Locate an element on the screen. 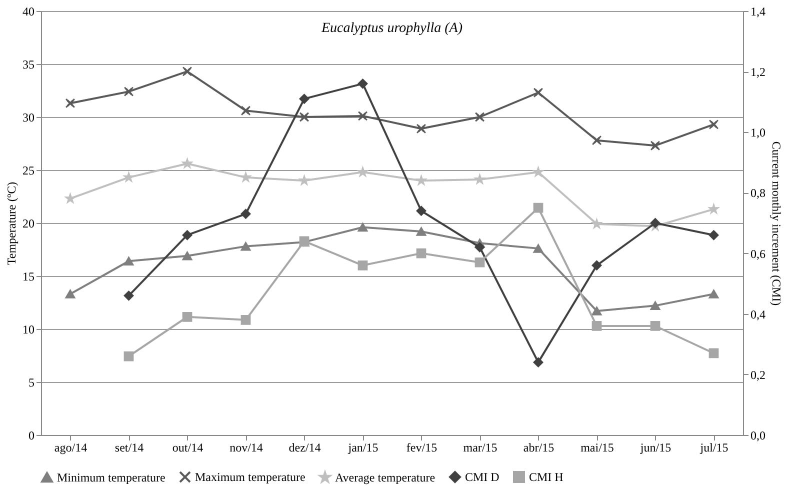  y-tick-label: 30 is located at coordinates (28, 117).